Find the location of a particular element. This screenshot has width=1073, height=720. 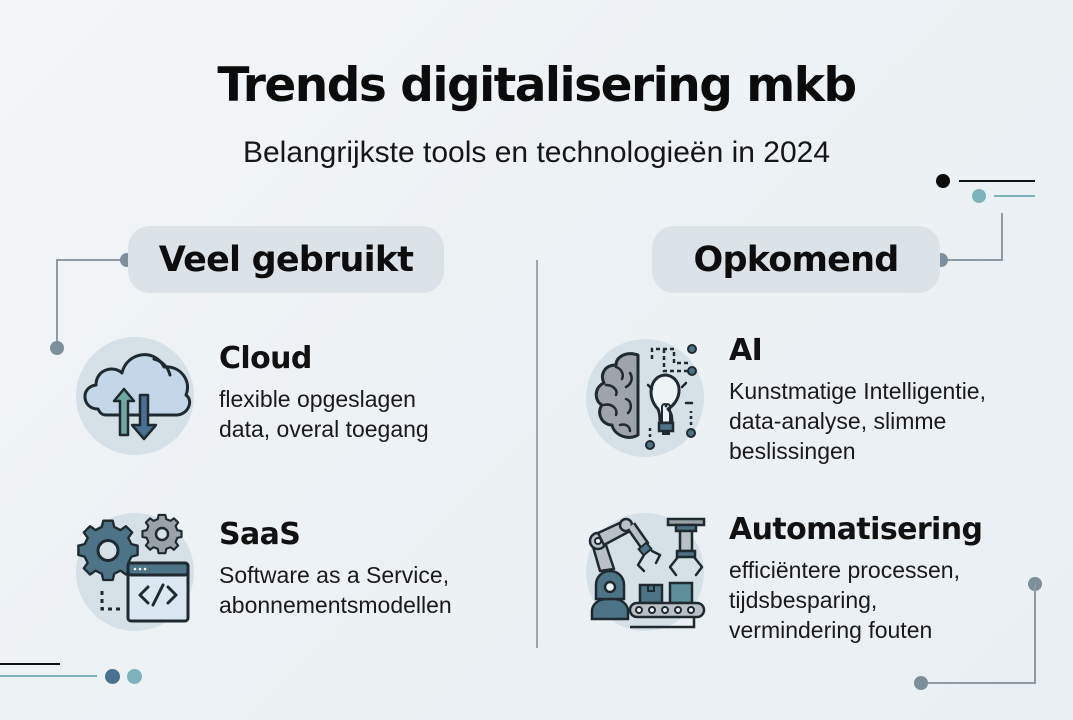

gears-code-window-icon is located at coordinates (133, 568).